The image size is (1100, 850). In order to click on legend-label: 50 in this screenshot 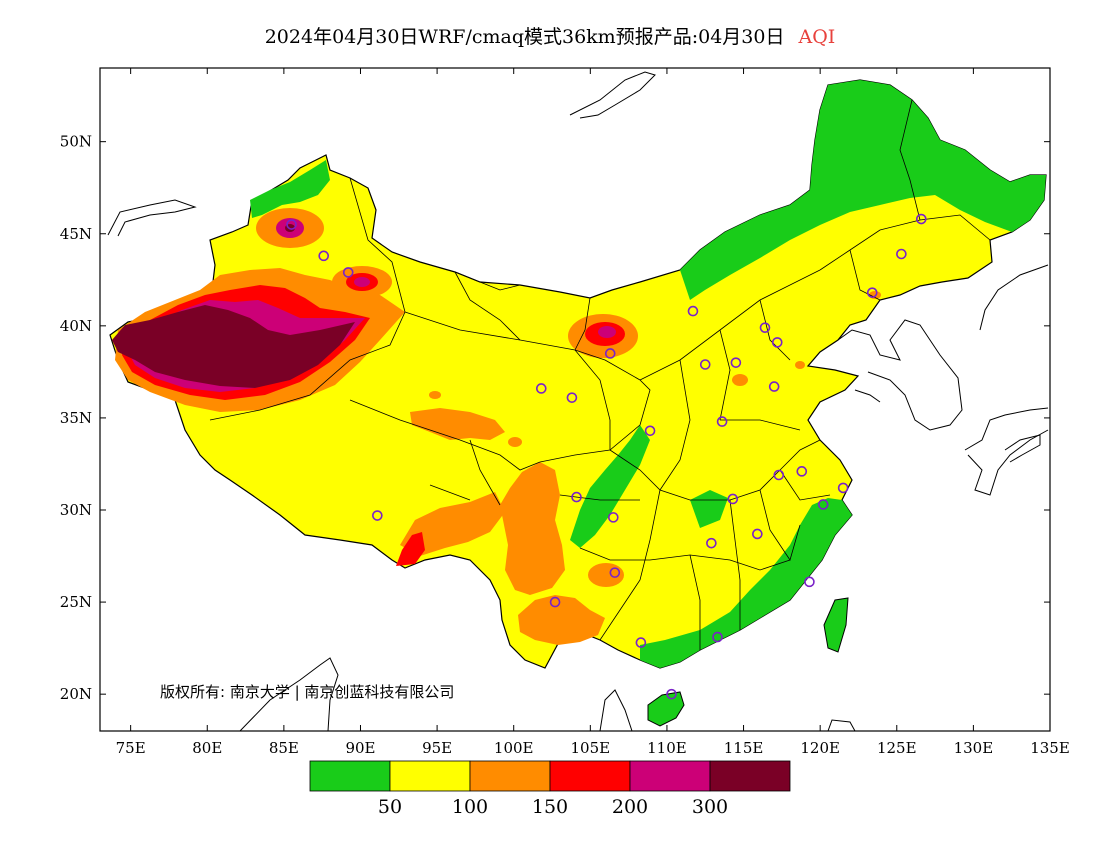, I will do `click(390, 807)`.